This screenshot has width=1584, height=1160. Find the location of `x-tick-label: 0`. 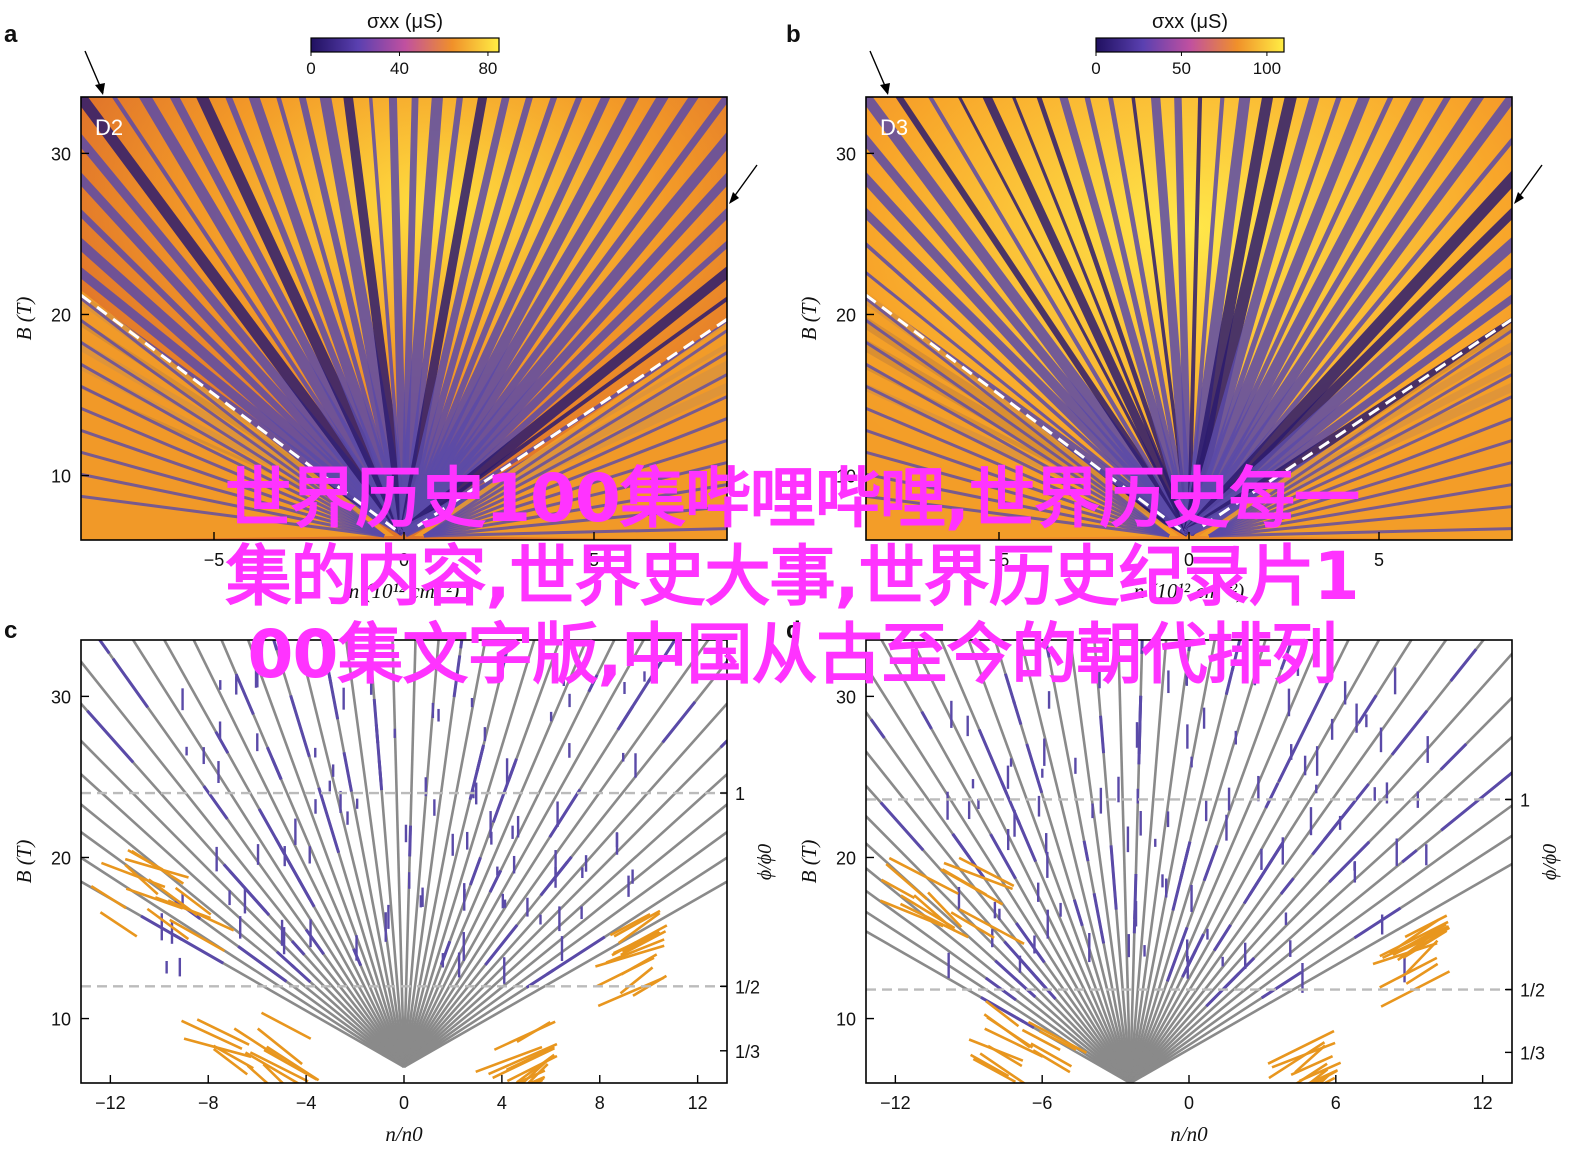

x-tick-label: 0 is located at coordinates (404, 1103).